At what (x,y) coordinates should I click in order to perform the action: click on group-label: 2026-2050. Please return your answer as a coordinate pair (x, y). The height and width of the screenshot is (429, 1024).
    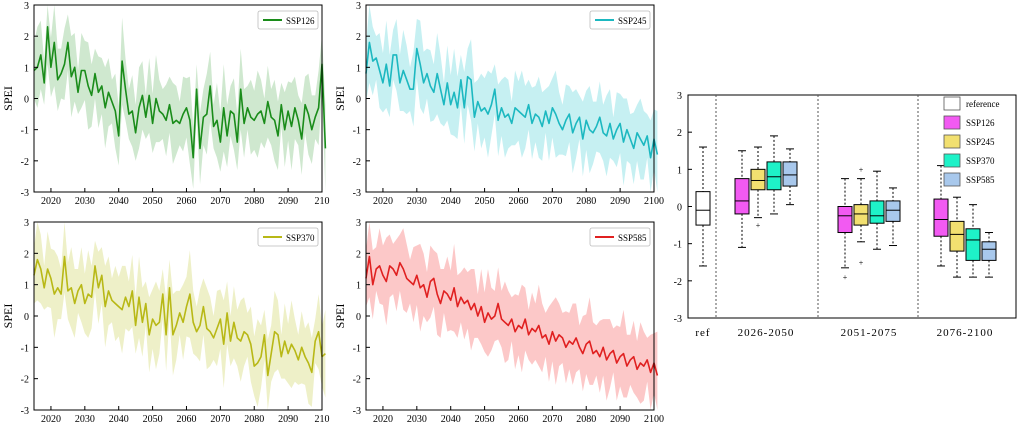
    Looking at the image, I should click on (766, 333).